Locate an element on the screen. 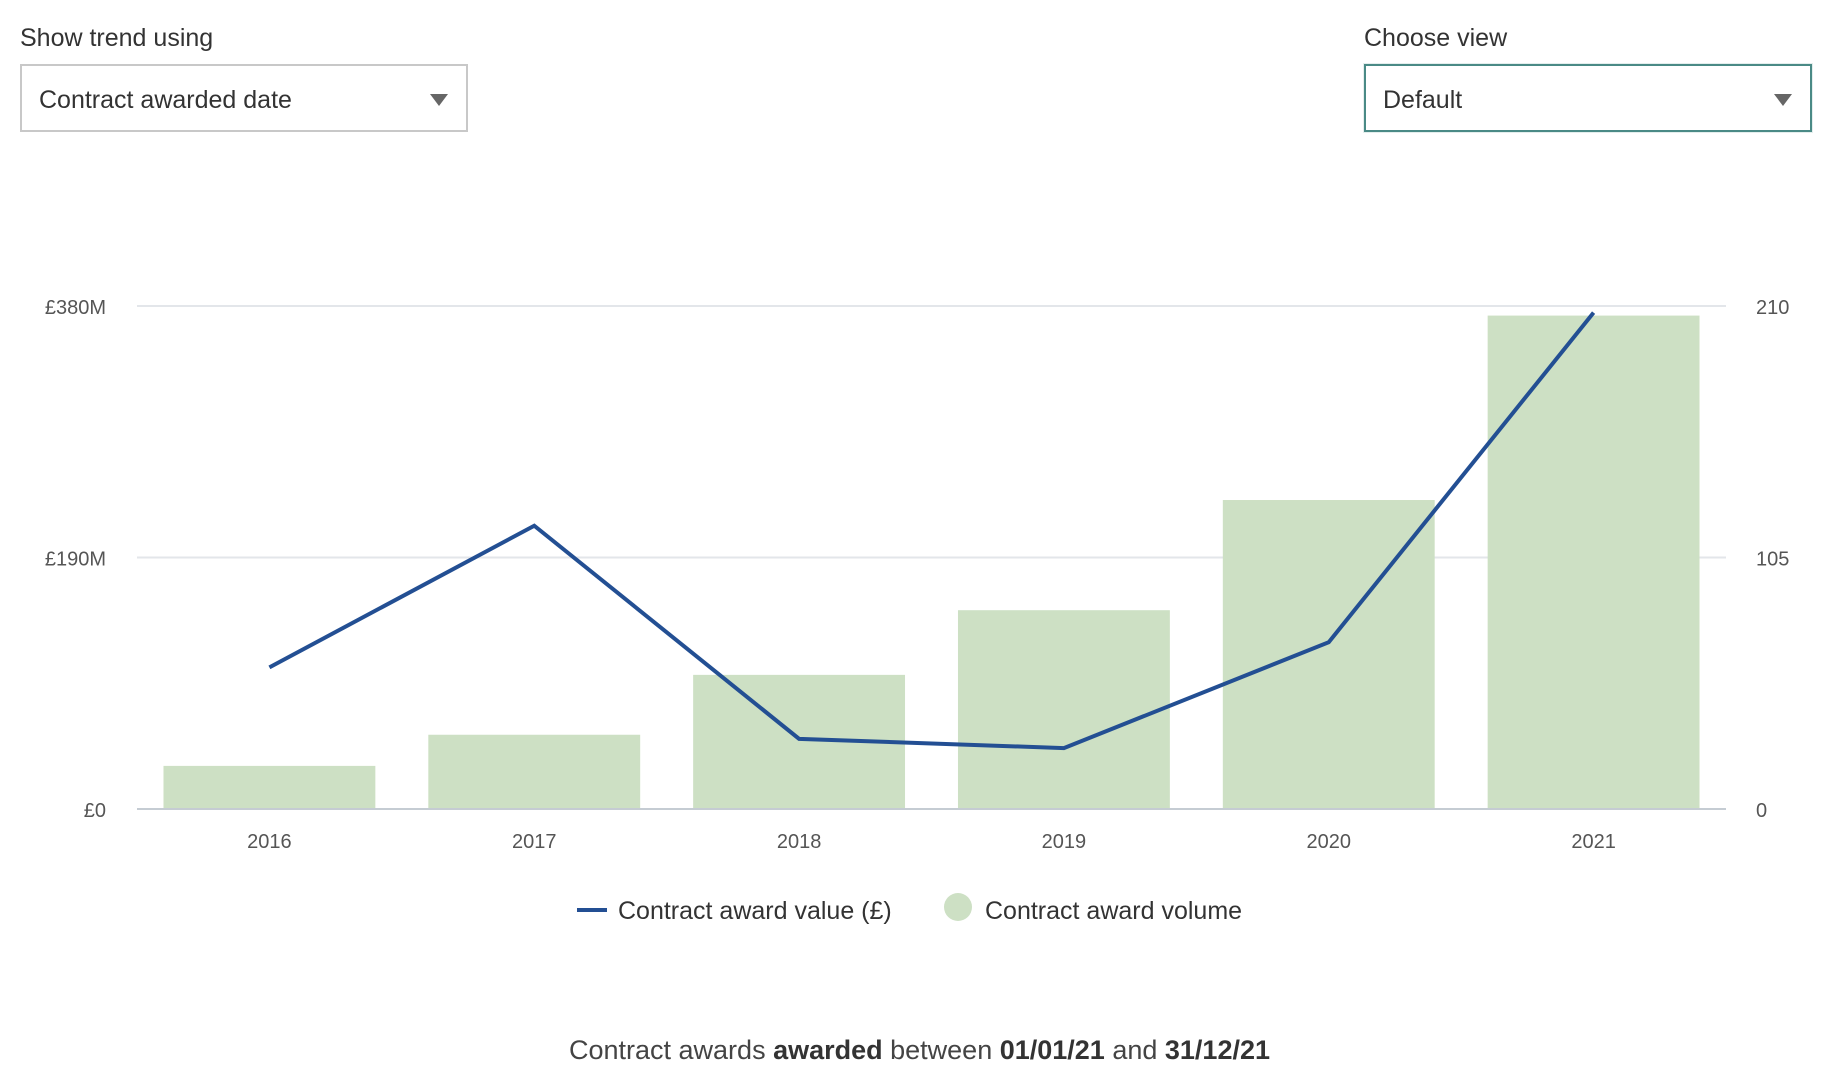  right-axis-tick-label: 0 is located at coordinates (1761, 811).